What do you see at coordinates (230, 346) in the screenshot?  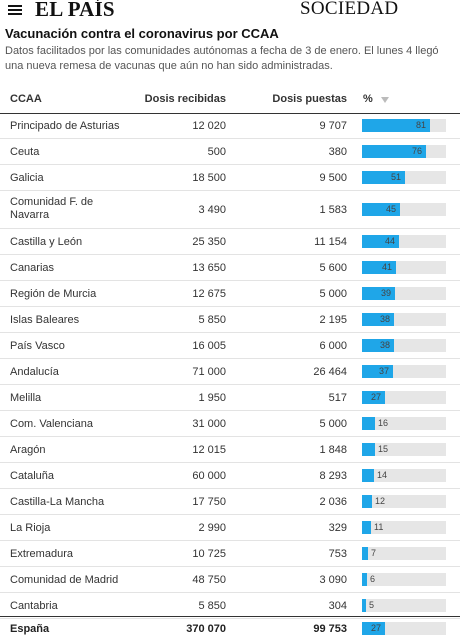 I see `table-row: País Vasco 16 005 6 000 38` at bounding box center [230, 346].